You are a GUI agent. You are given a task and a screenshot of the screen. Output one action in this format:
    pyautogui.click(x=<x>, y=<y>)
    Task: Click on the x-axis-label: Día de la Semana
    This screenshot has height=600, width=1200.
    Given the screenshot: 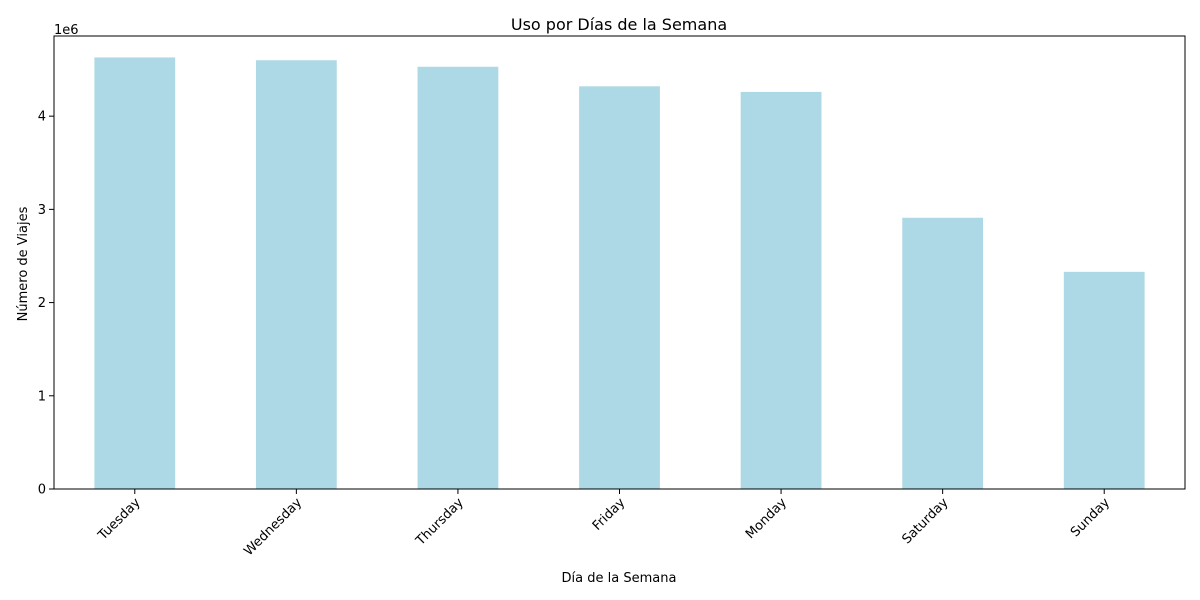 What is the action you would take?
    pyautogui.click(x=619, y=578)
    